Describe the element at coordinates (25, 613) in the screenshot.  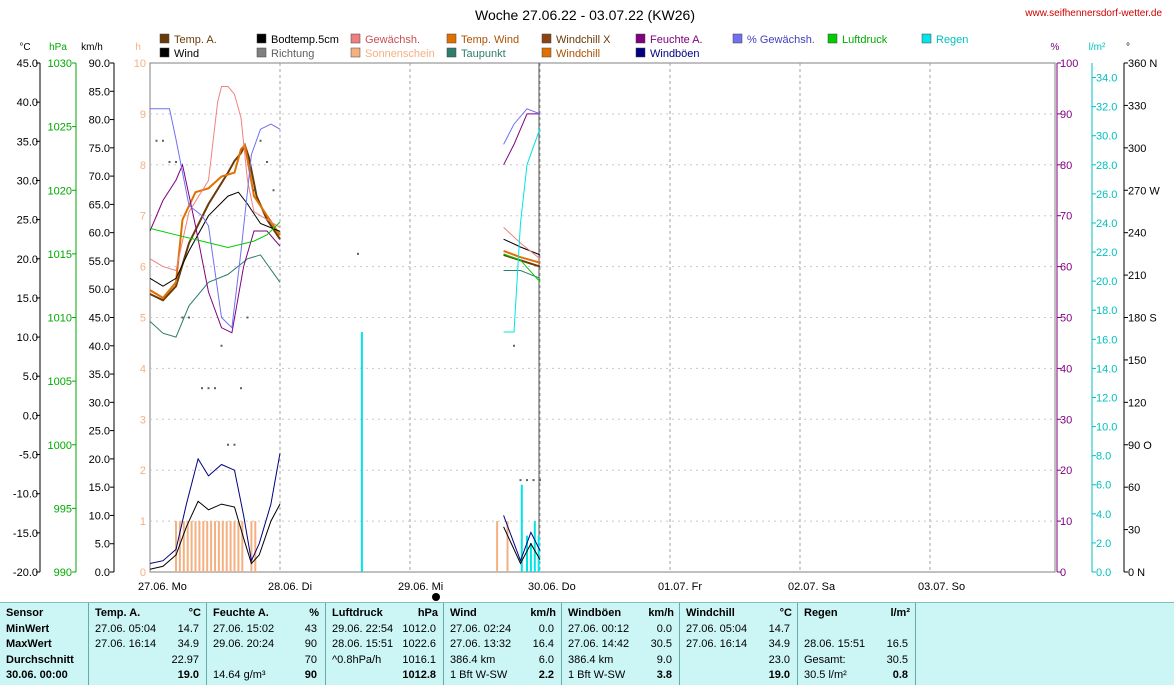
I see `table-row-label: Sensor` at that location.